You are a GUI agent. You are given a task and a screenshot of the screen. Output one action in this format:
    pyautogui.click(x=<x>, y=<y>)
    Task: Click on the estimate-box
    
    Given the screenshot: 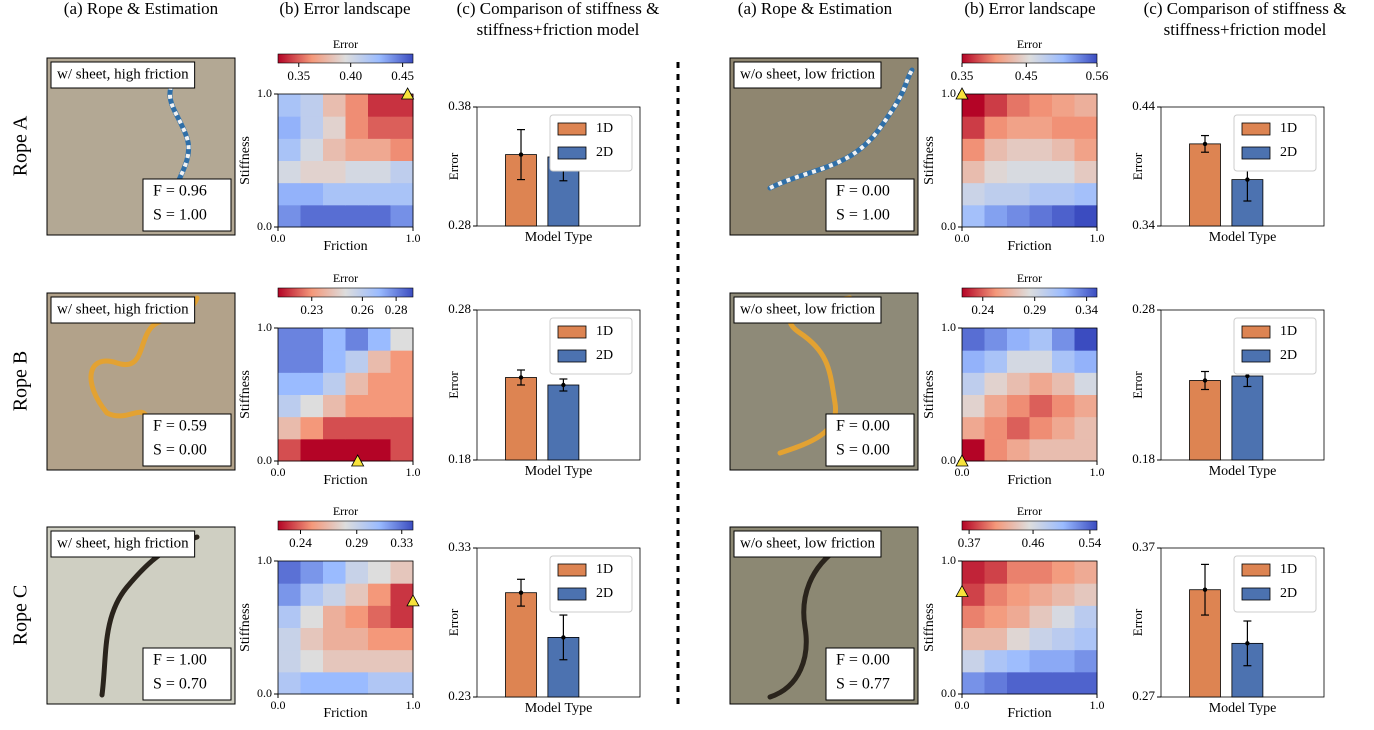 What is the action you would take?
    pyautogui.click(x=870, y=674)
    